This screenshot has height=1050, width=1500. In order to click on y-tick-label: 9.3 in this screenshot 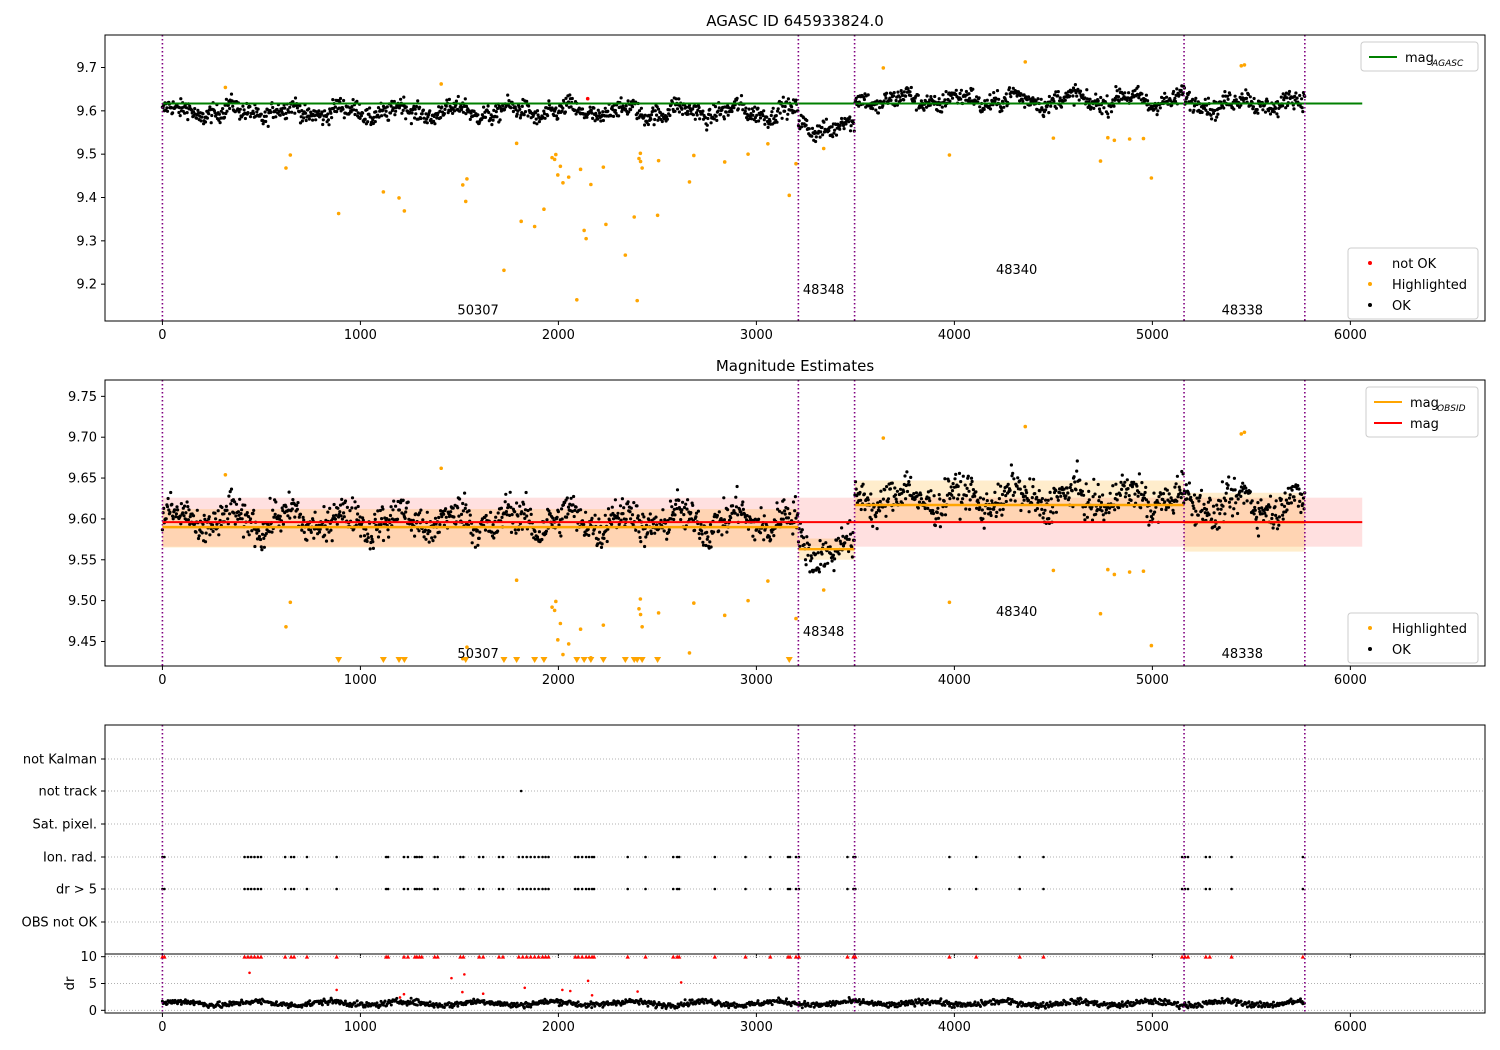, I will do `click(86, 241)`.